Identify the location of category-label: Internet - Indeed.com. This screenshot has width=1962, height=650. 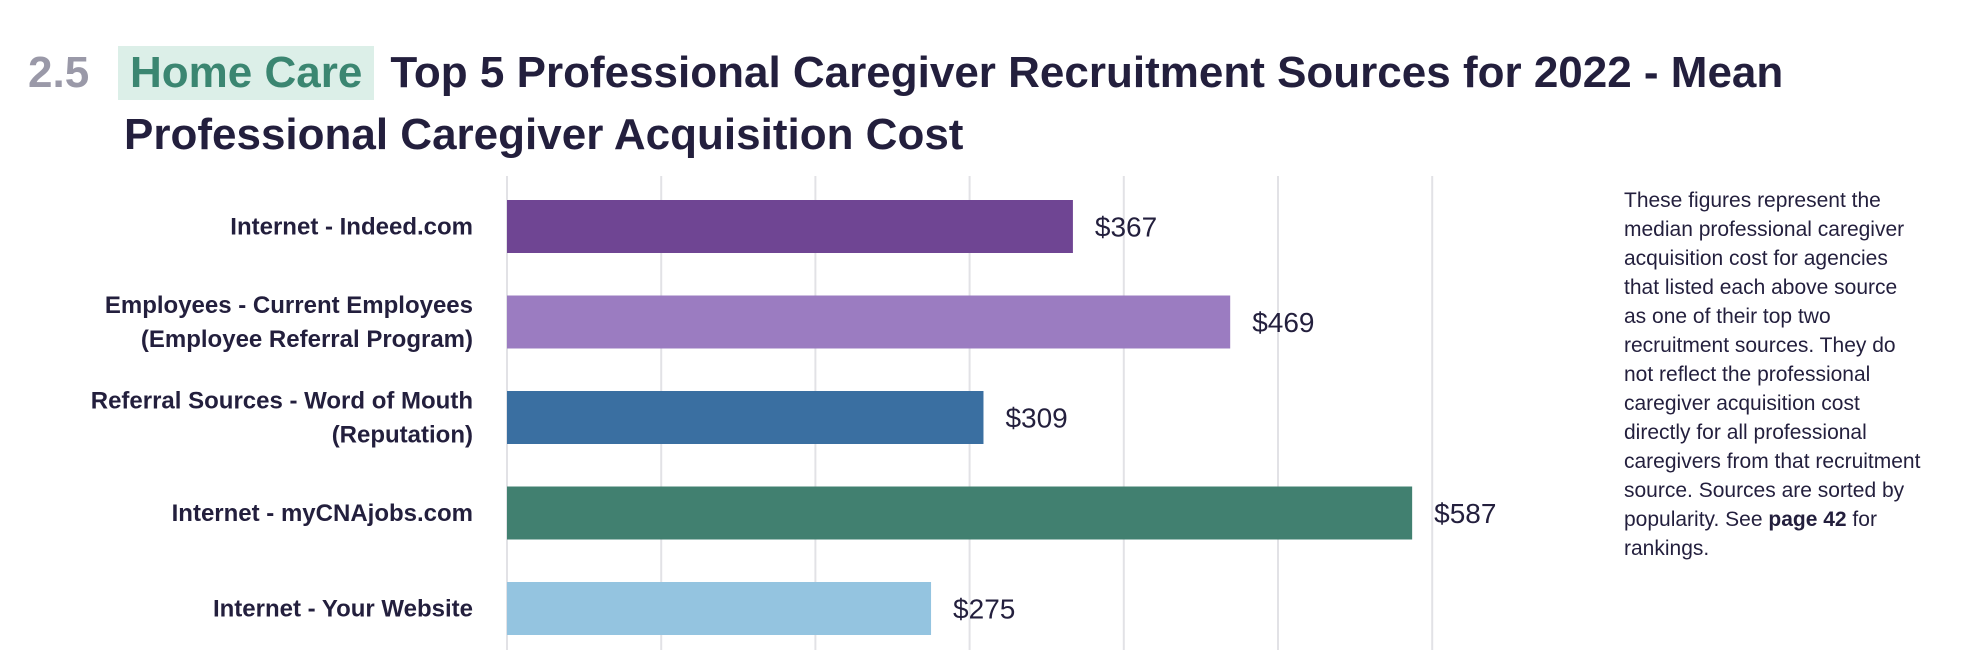
(351, 227).